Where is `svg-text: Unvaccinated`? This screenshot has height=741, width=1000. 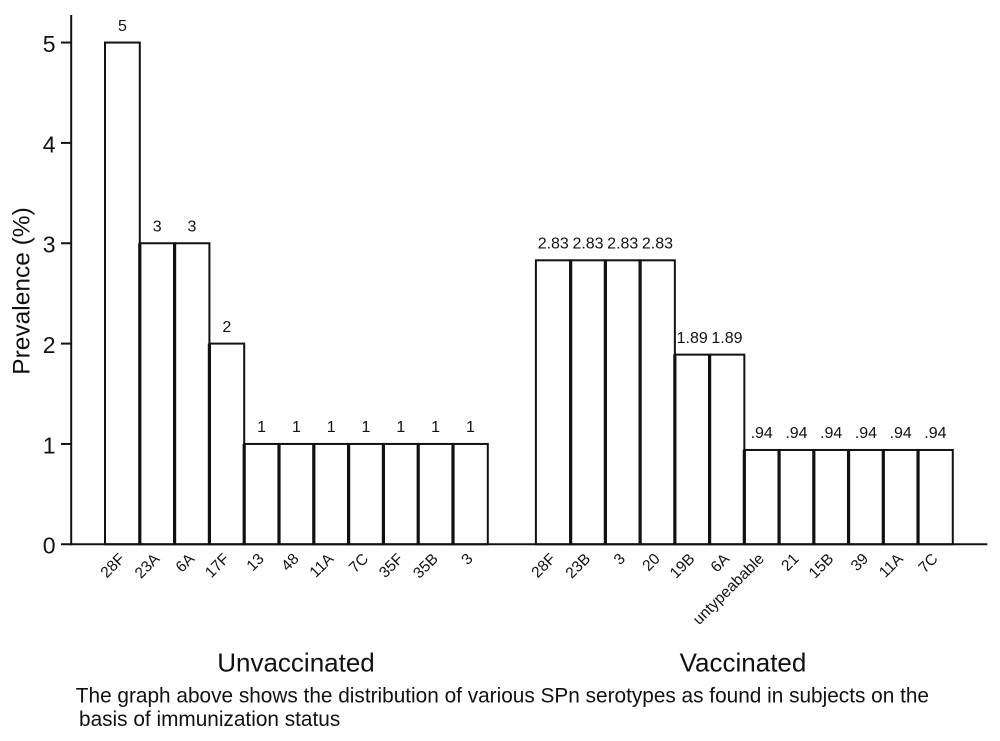
svg-text: Unvaccinated is located at coordinates (296, 662).